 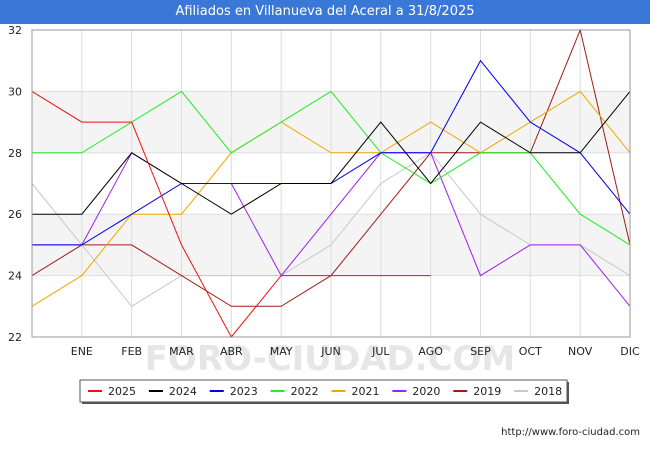 I want to click on y-tick-label: 30, so click(x=15, y=91).